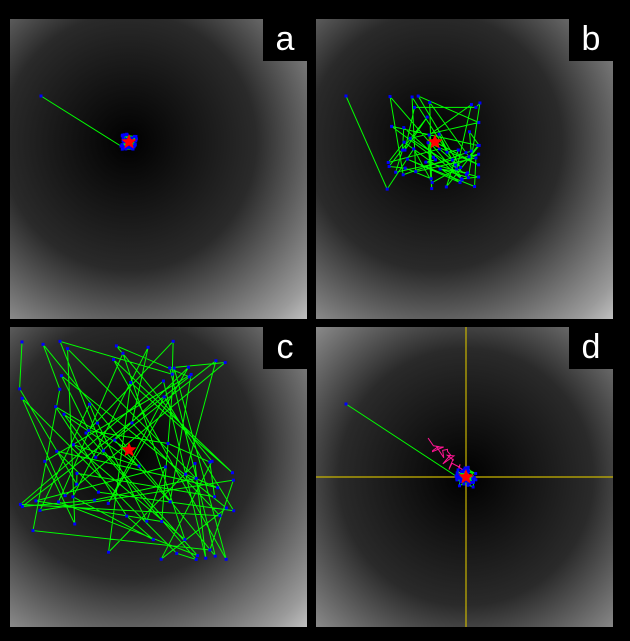  I want to click on panel-label-b: b, so click(591, 40).